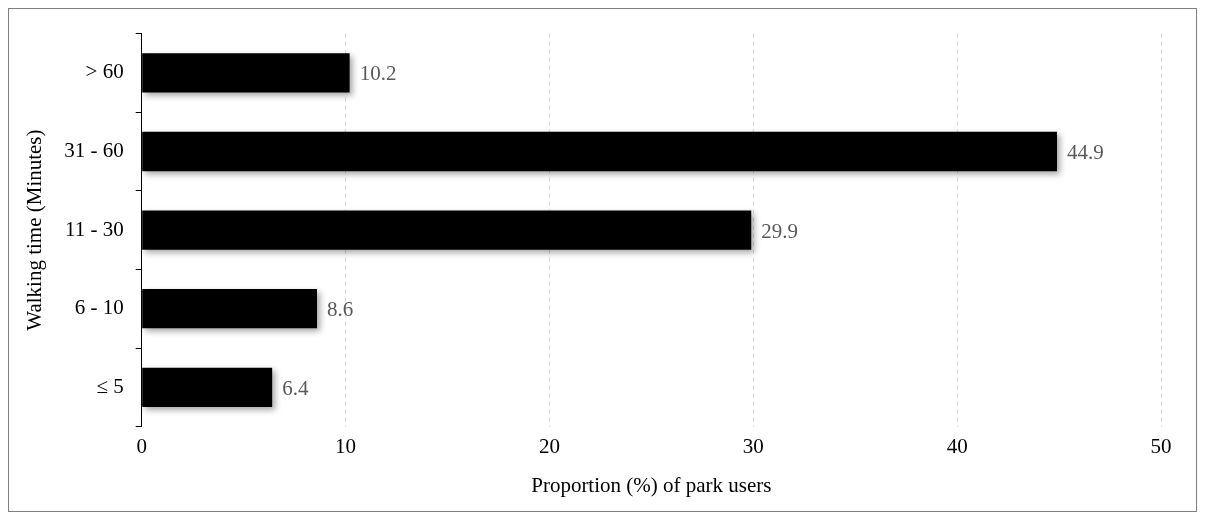 This screenshot has height=520, width=1205. I want to click on y-tick-label: 11 - 30, so click(94, 228).